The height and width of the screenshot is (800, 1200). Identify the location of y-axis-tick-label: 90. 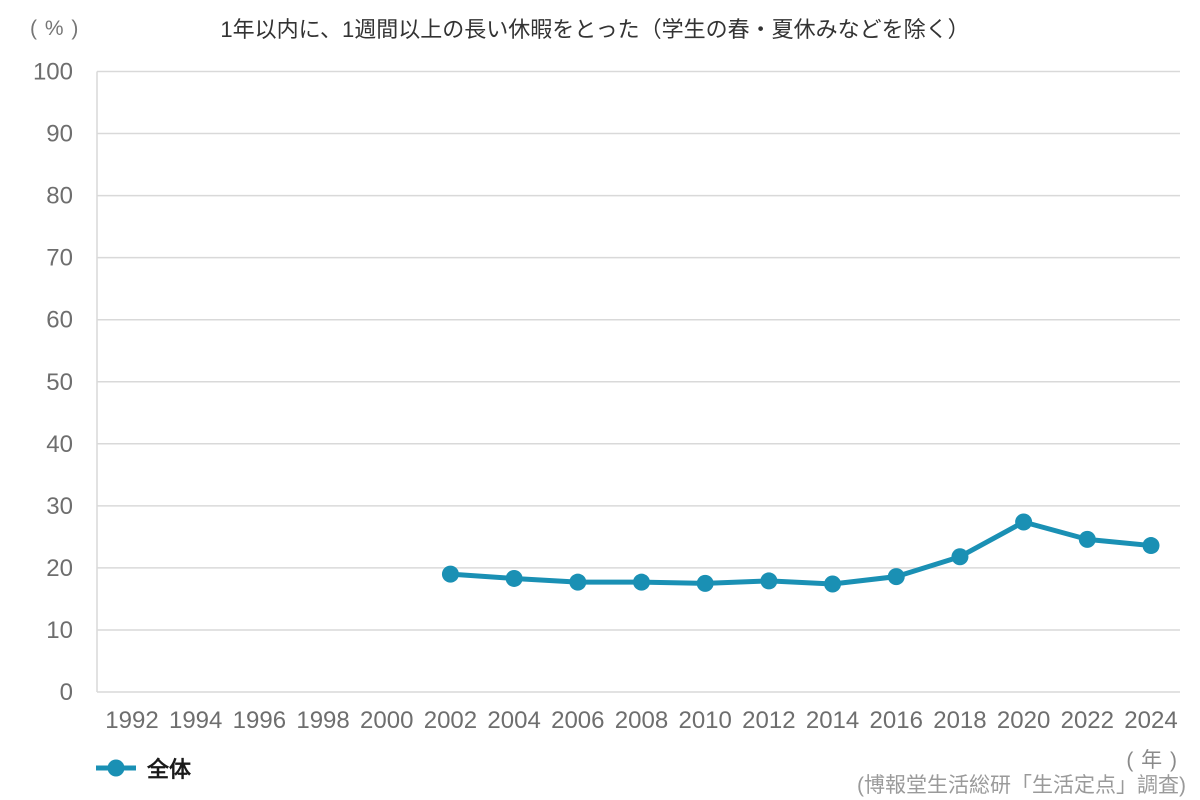
(59, 134).